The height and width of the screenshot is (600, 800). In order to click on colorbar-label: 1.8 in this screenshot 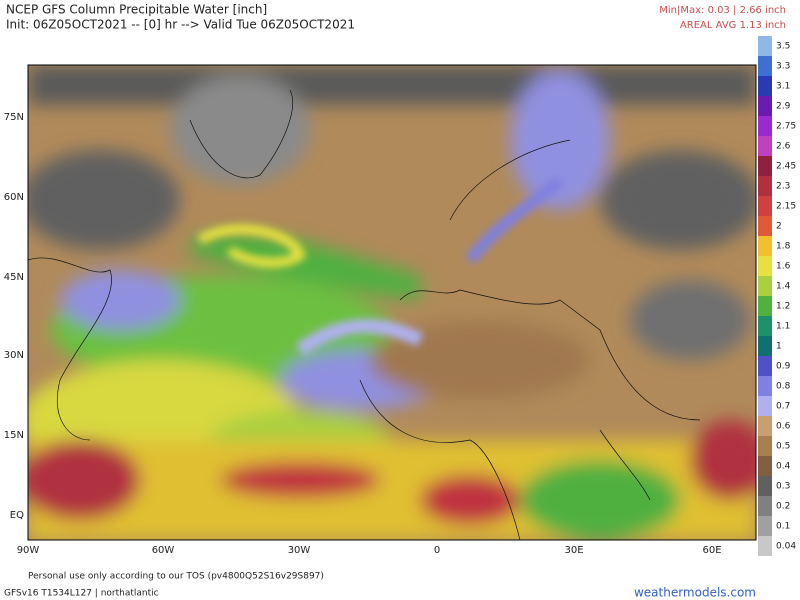, I will do `click(783, 247)`.